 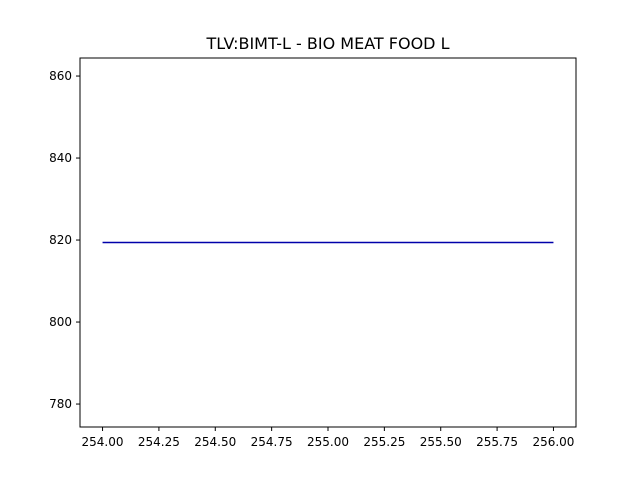 I want to click on x-tick-label: 255.25, so click(x=384, y=442).